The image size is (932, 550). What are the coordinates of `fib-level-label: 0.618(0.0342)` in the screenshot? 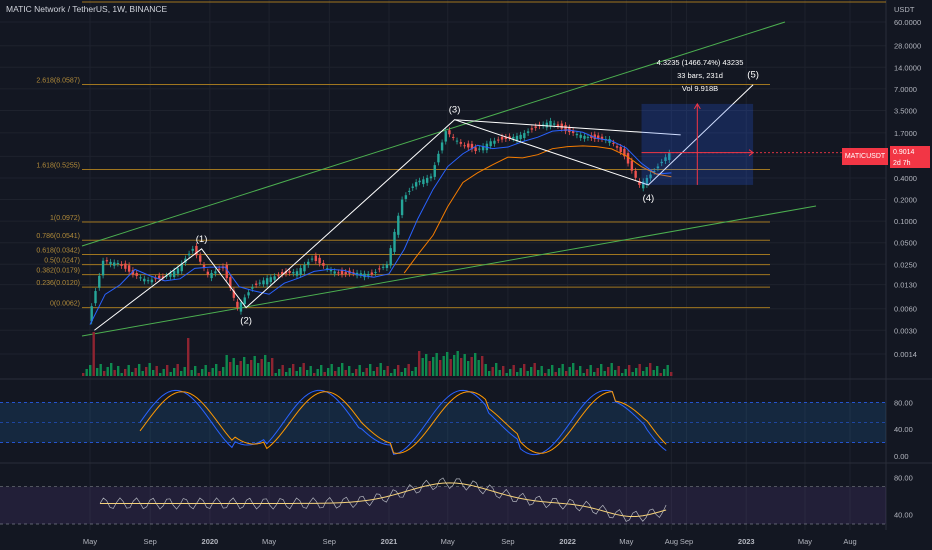 It's located at (58, 251).